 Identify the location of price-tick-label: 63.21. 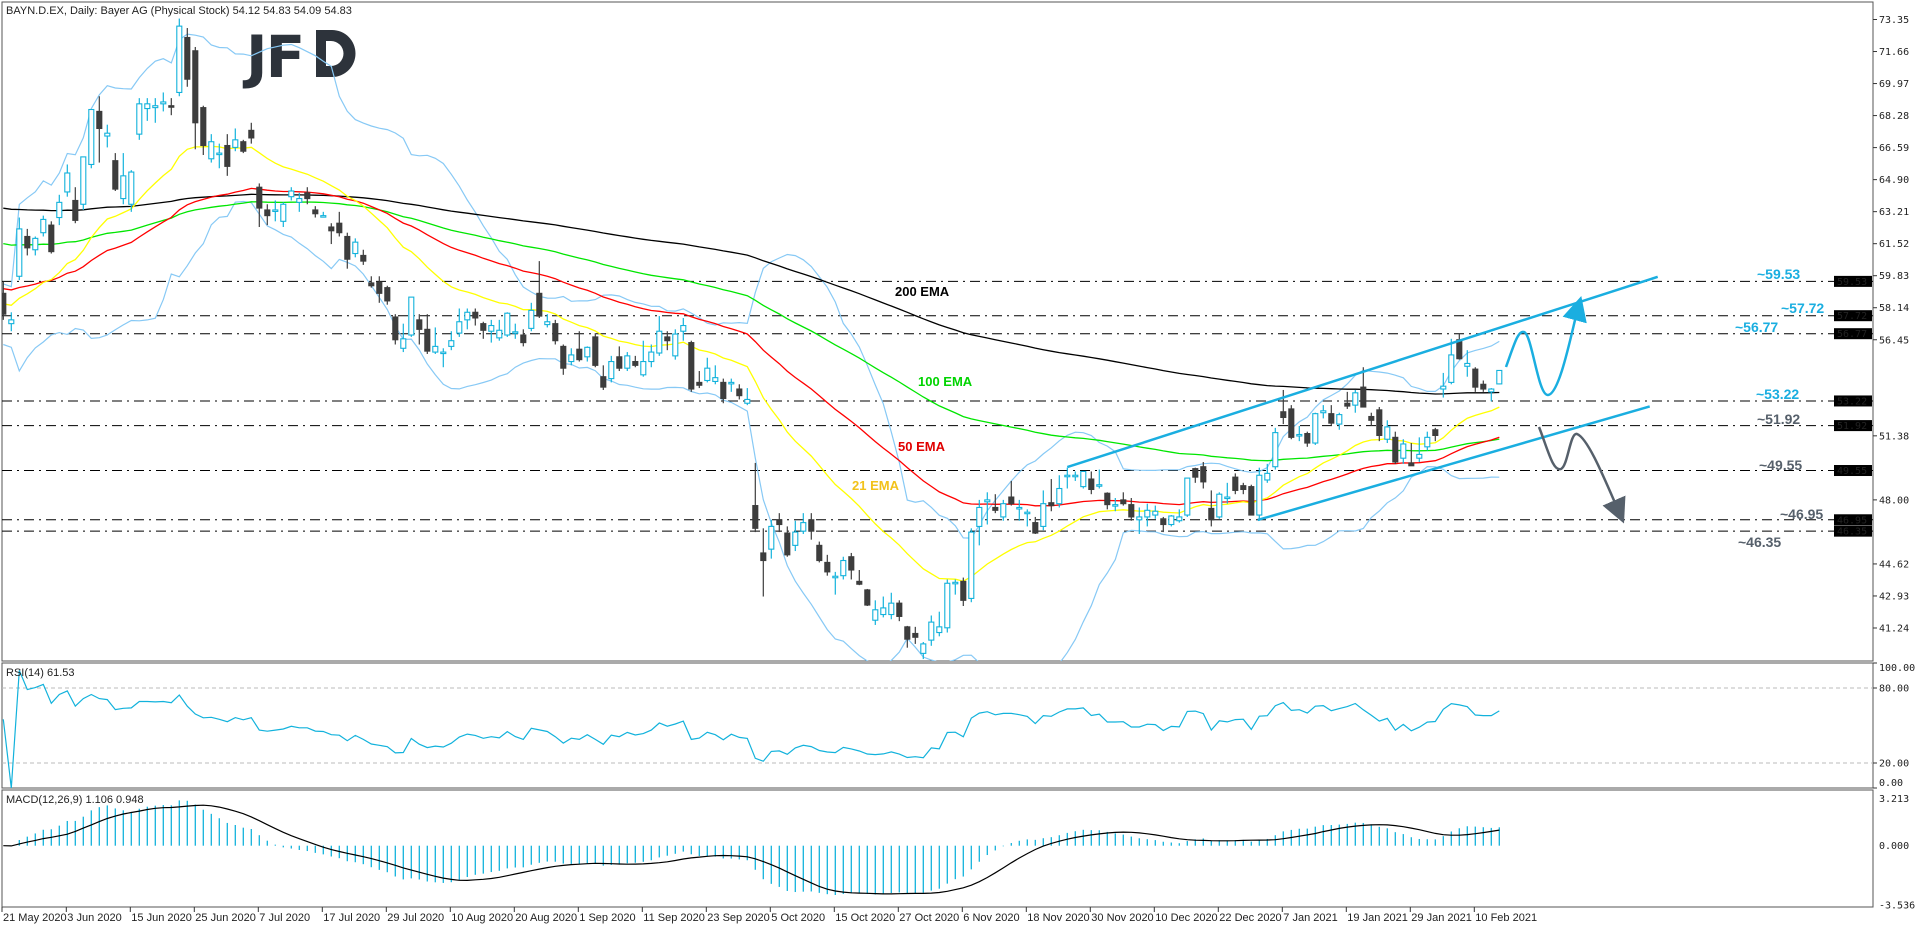
(1894, 212).